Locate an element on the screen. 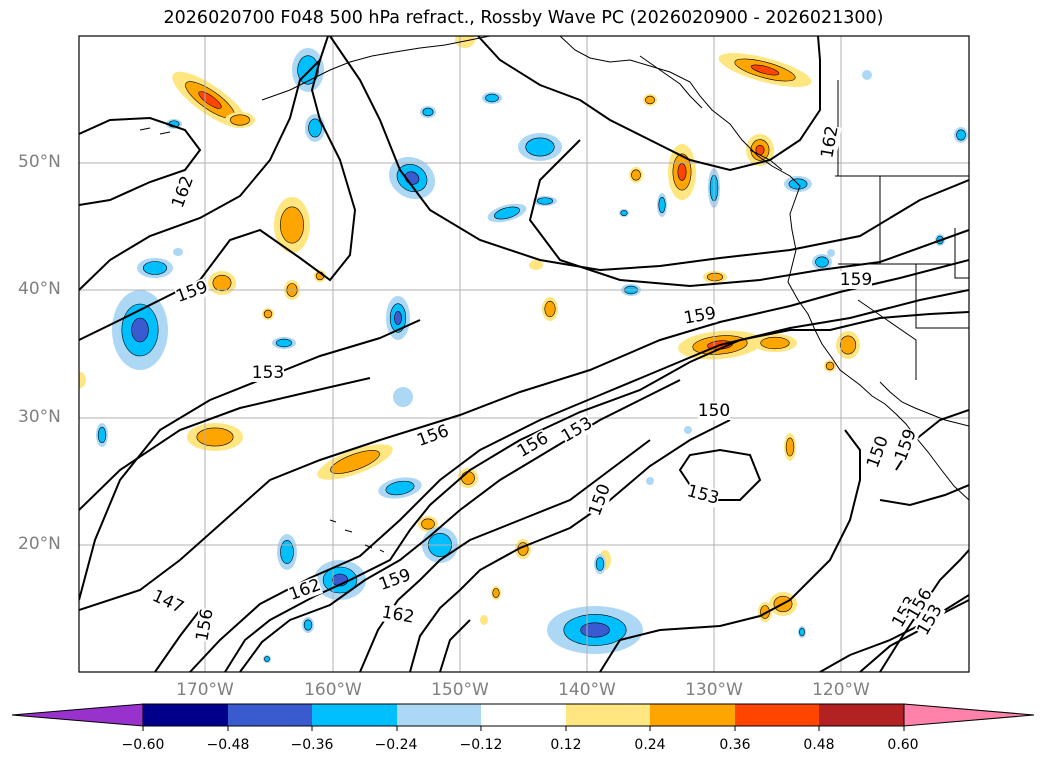 This screenshot has width=1047, height=765. colorbar-tick-label: 0.12 is located at coordinates (566, 745).